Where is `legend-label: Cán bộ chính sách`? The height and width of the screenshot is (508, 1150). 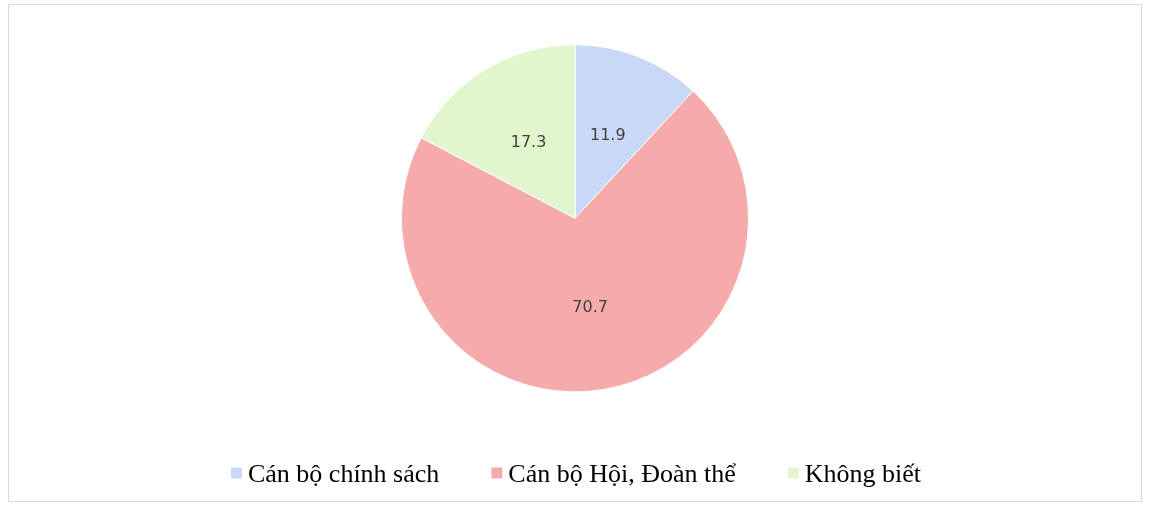 legend-label: Cán bộ chính sách is located at coordinates (343, 473).